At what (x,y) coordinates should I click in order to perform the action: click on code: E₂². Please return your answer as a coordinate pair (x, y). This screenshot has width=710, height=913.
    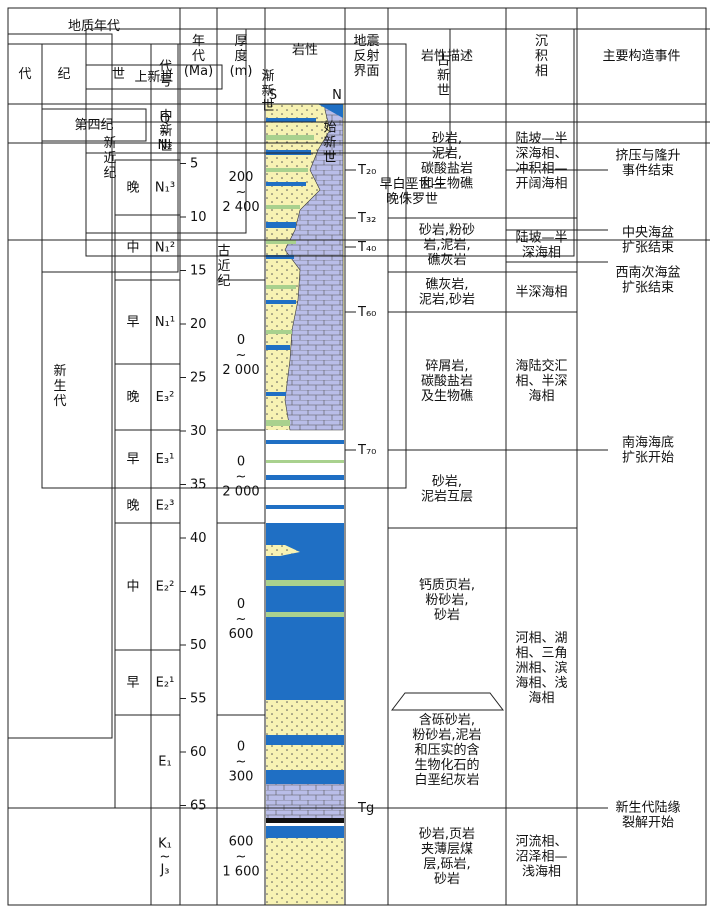
    Looking at the image, I should click on (165, 586).